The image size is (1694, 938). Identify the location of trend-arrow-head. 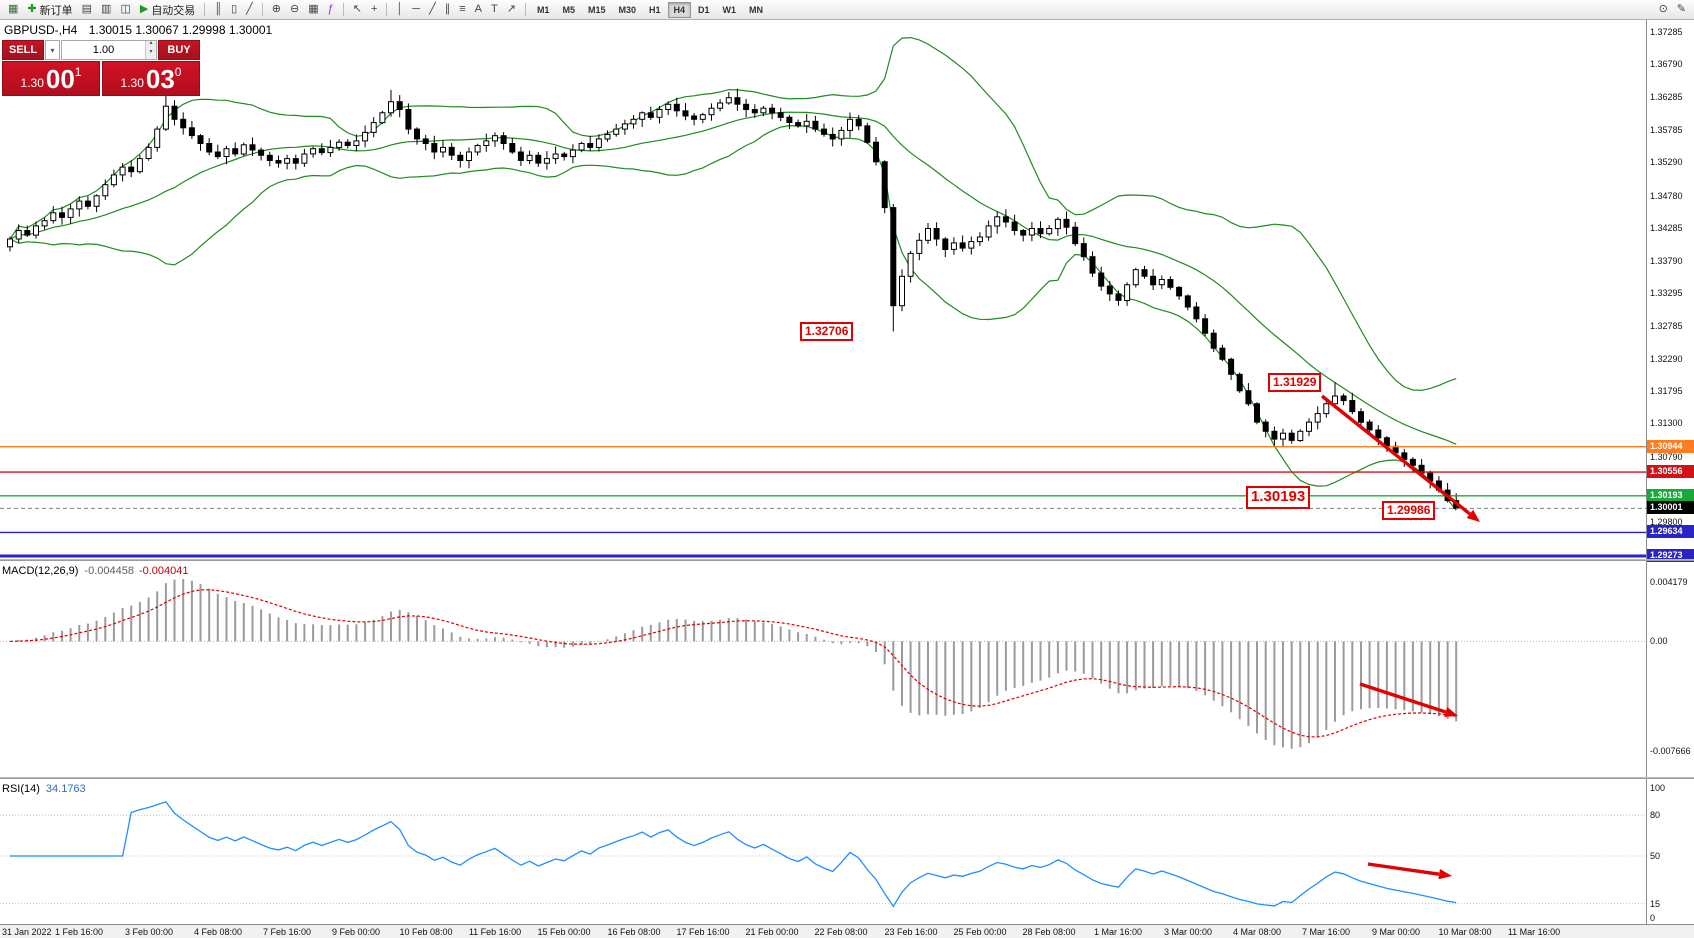
(1445, 874).